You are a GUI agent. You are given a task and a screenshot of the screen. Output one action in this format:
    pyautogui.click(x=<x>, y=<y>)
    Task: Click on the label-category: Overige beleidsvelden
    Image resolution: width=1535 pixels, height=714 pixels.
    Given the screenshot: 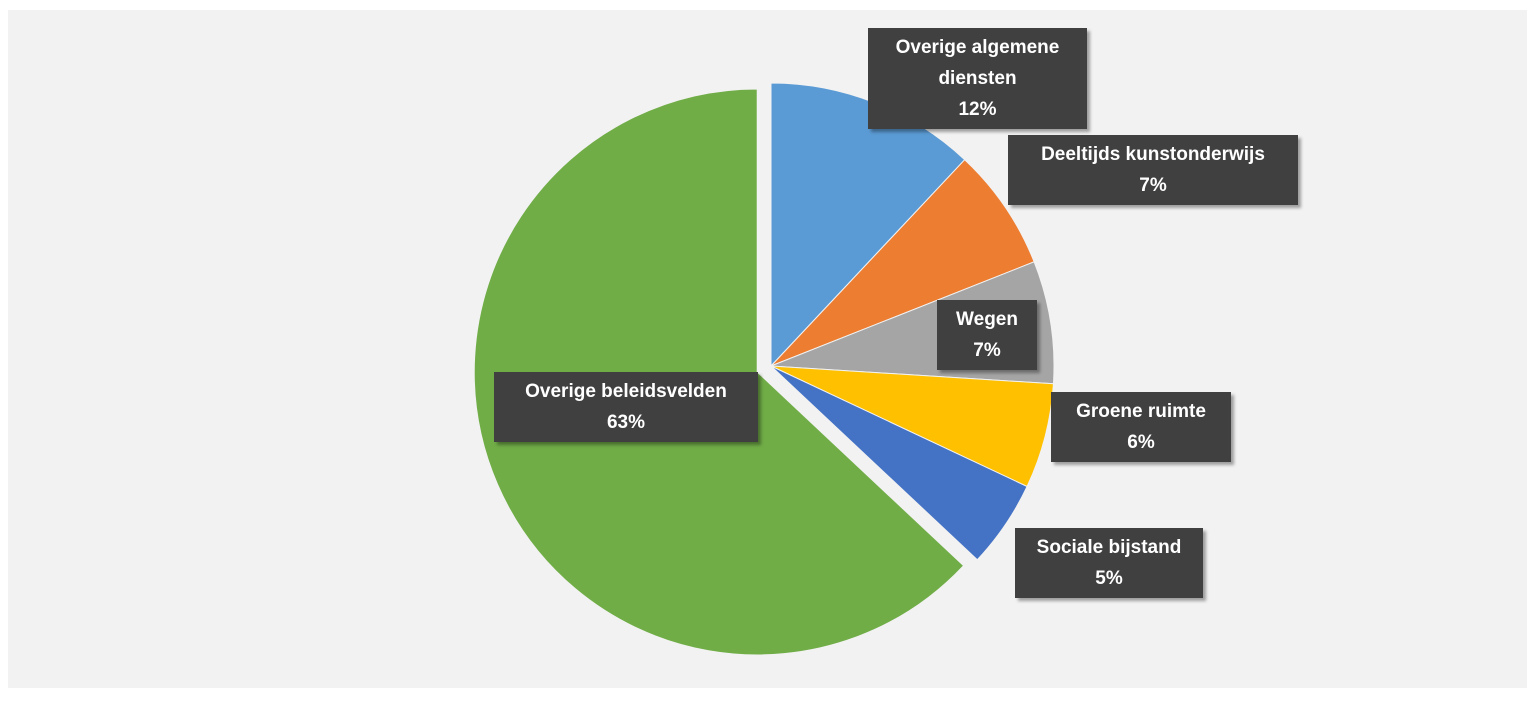 What is the action you would take?
    pyautogui.click(x=626, y=391)
    